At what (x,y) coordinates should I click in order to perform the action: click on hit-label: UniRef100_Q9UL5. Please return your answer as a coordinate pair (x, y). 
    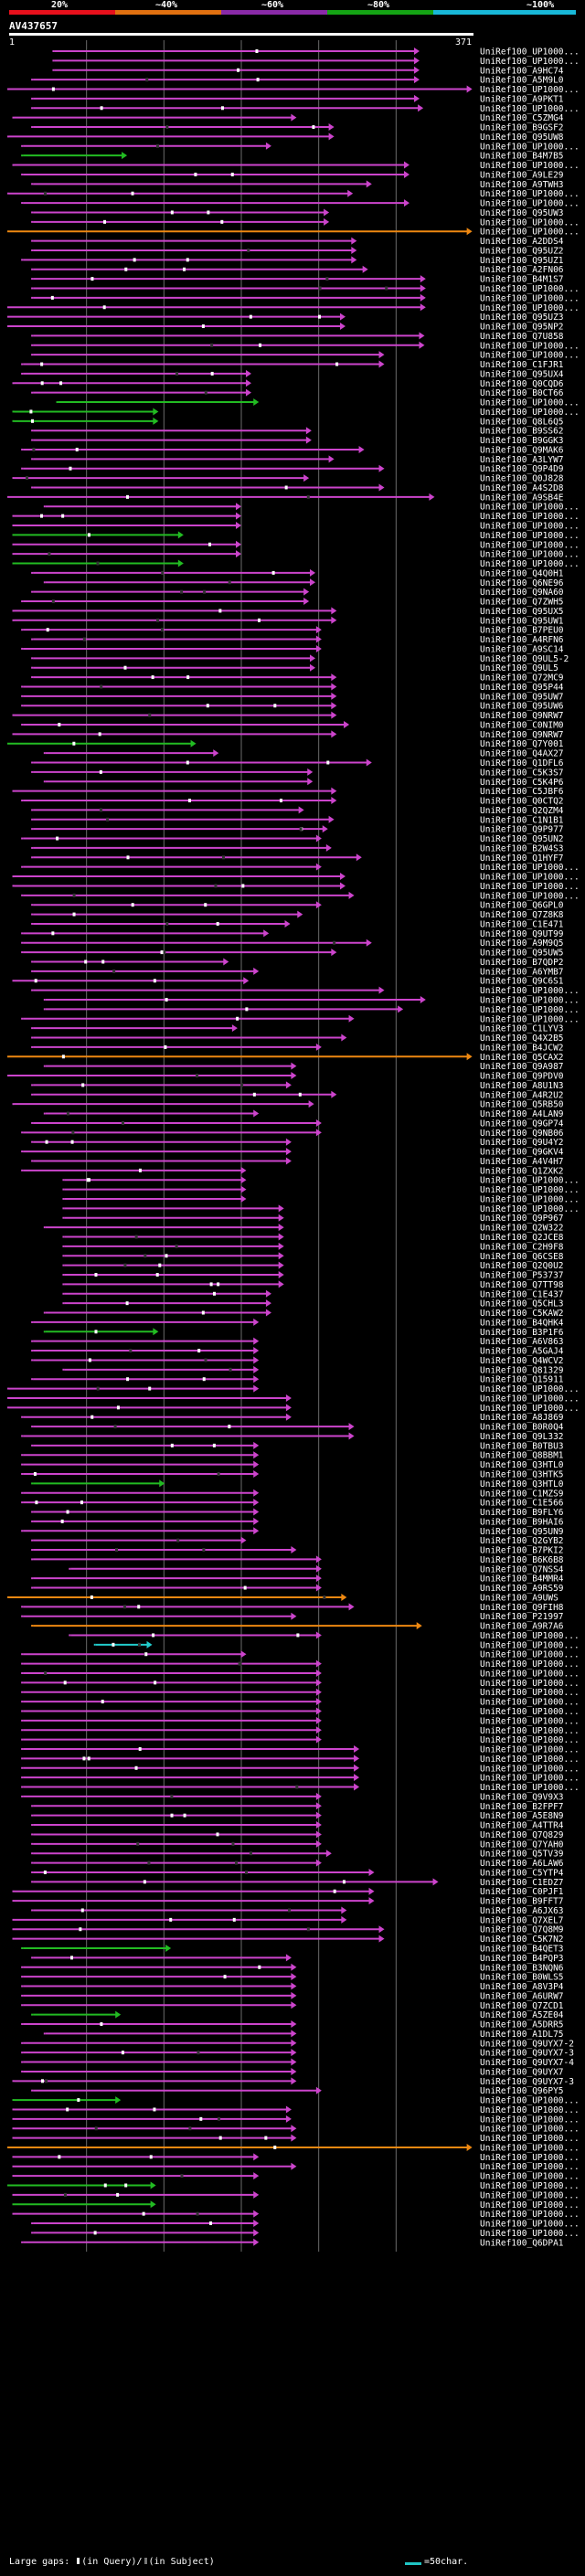
    Looking at the image, I should click on (519, 668).